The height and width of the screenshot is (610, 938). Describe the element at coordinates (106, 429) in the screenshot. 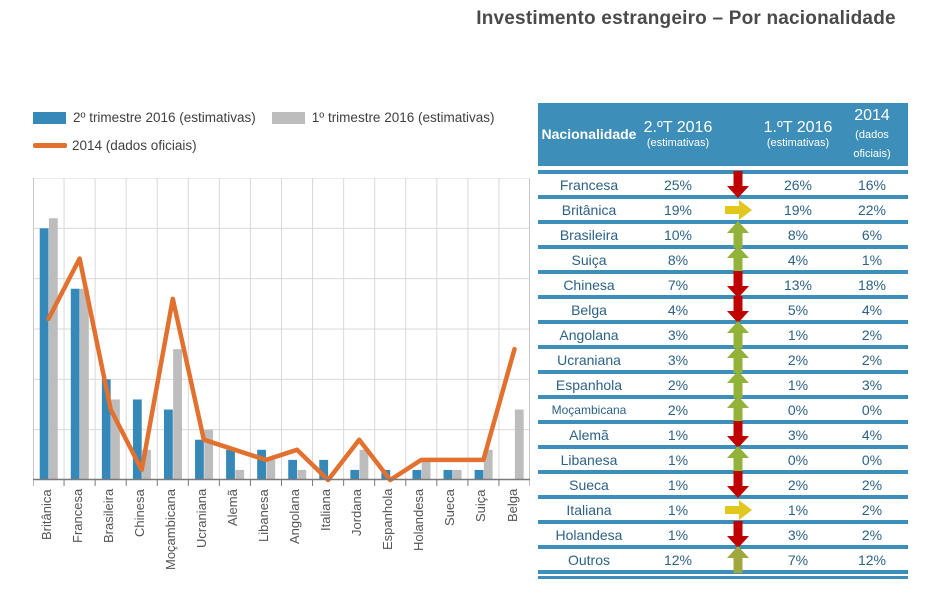

I see `bar-q2-Brasileira` at that location.